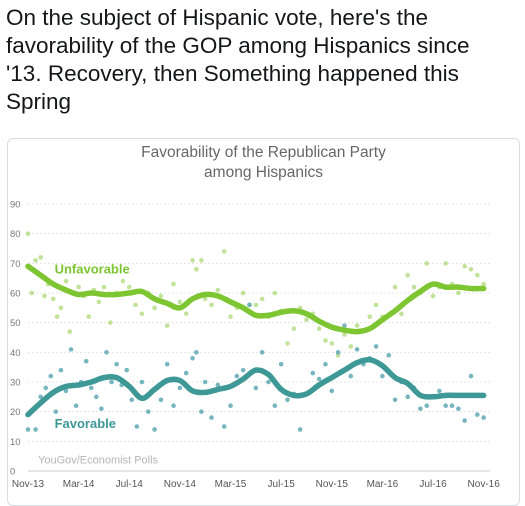 The image size is (525, 506). I want to click on series-label: Unfavorable, so click(92, 269).